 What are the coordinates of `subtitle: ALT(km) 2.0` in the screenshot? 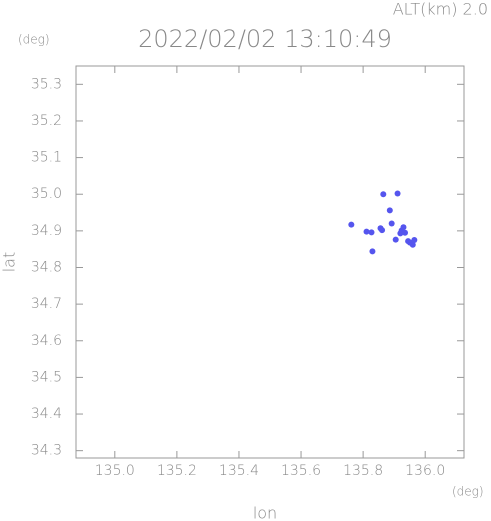 It's located at (440, 9).